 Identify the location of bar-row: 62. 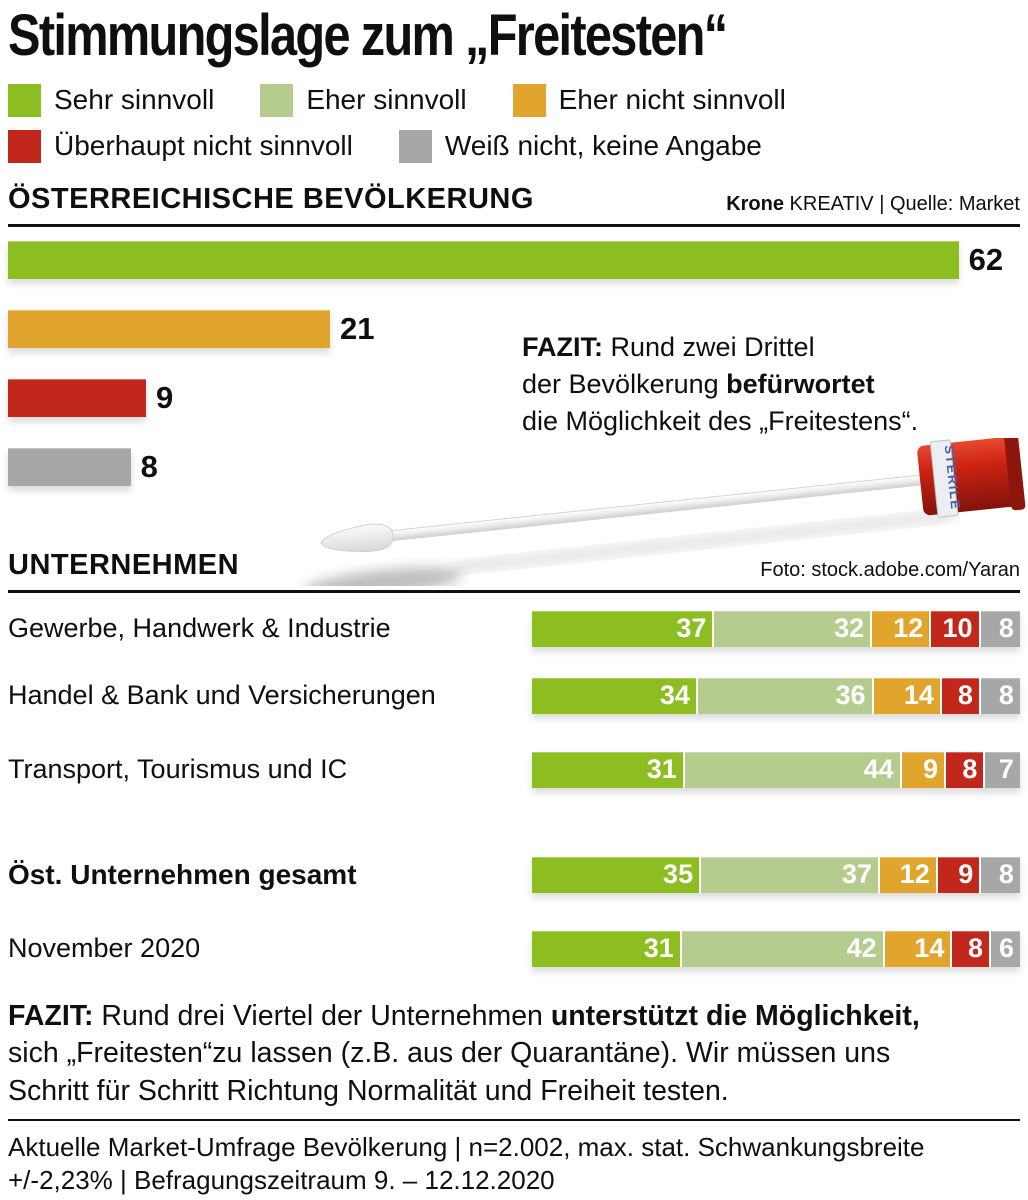
(514, 259).